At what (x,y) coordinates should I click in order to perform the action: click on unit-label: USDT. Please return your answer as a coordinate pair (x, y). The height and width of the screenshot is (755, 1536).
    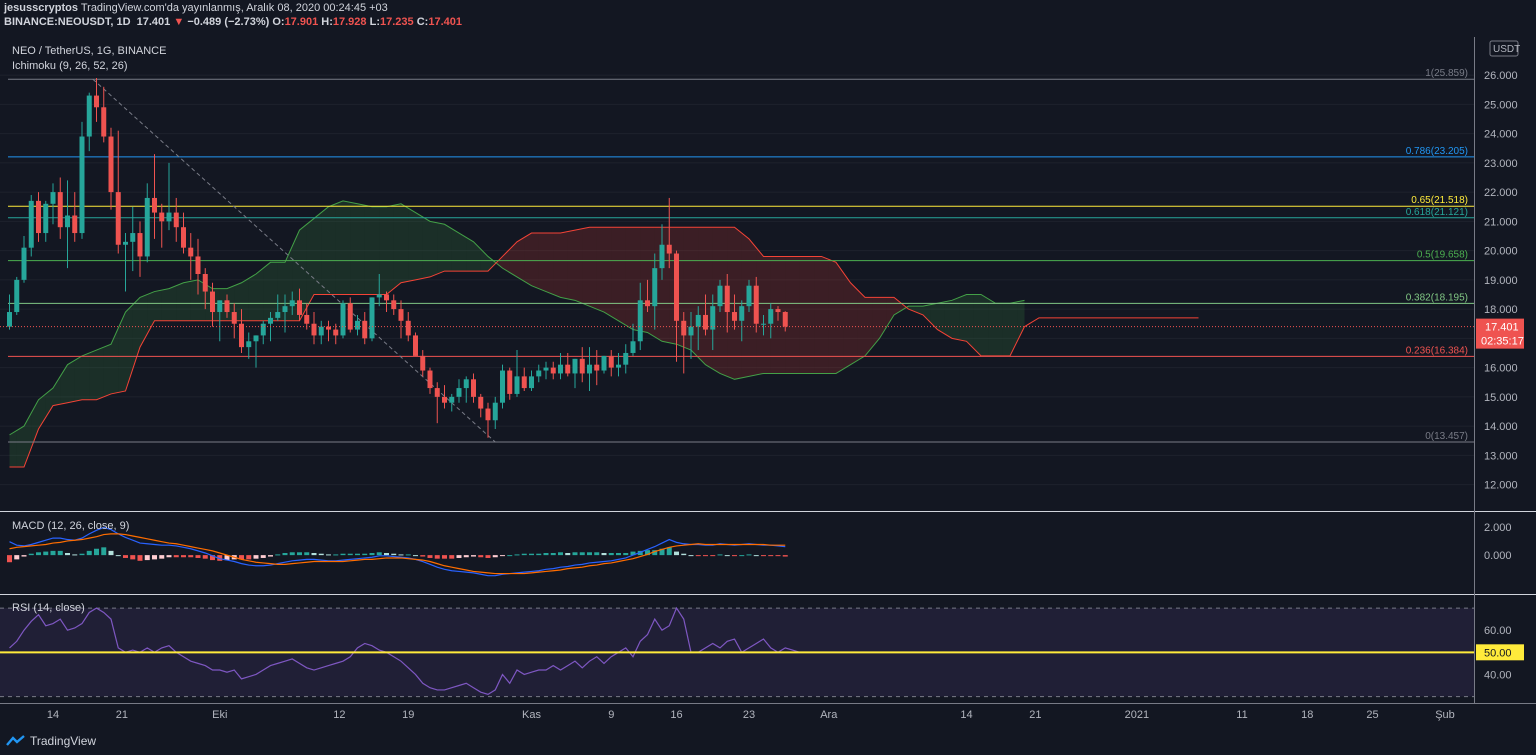
    Looking at the image, I should click on (1506, 49).